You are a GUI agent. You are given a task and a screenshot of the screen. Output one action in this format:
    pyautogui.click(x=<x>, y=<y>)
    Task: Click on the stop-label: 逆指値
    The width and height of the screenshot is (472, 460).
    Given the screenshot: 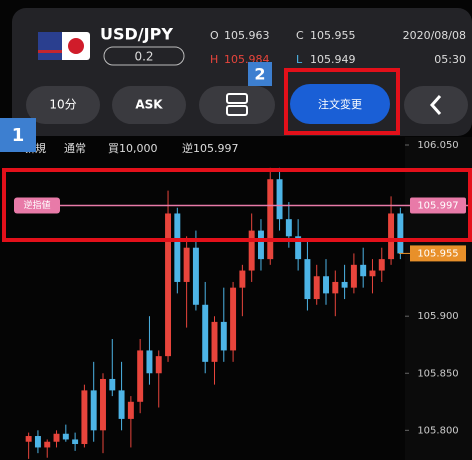 What is the action you would take?
    pyautogui.click(x=36, y=205)
    